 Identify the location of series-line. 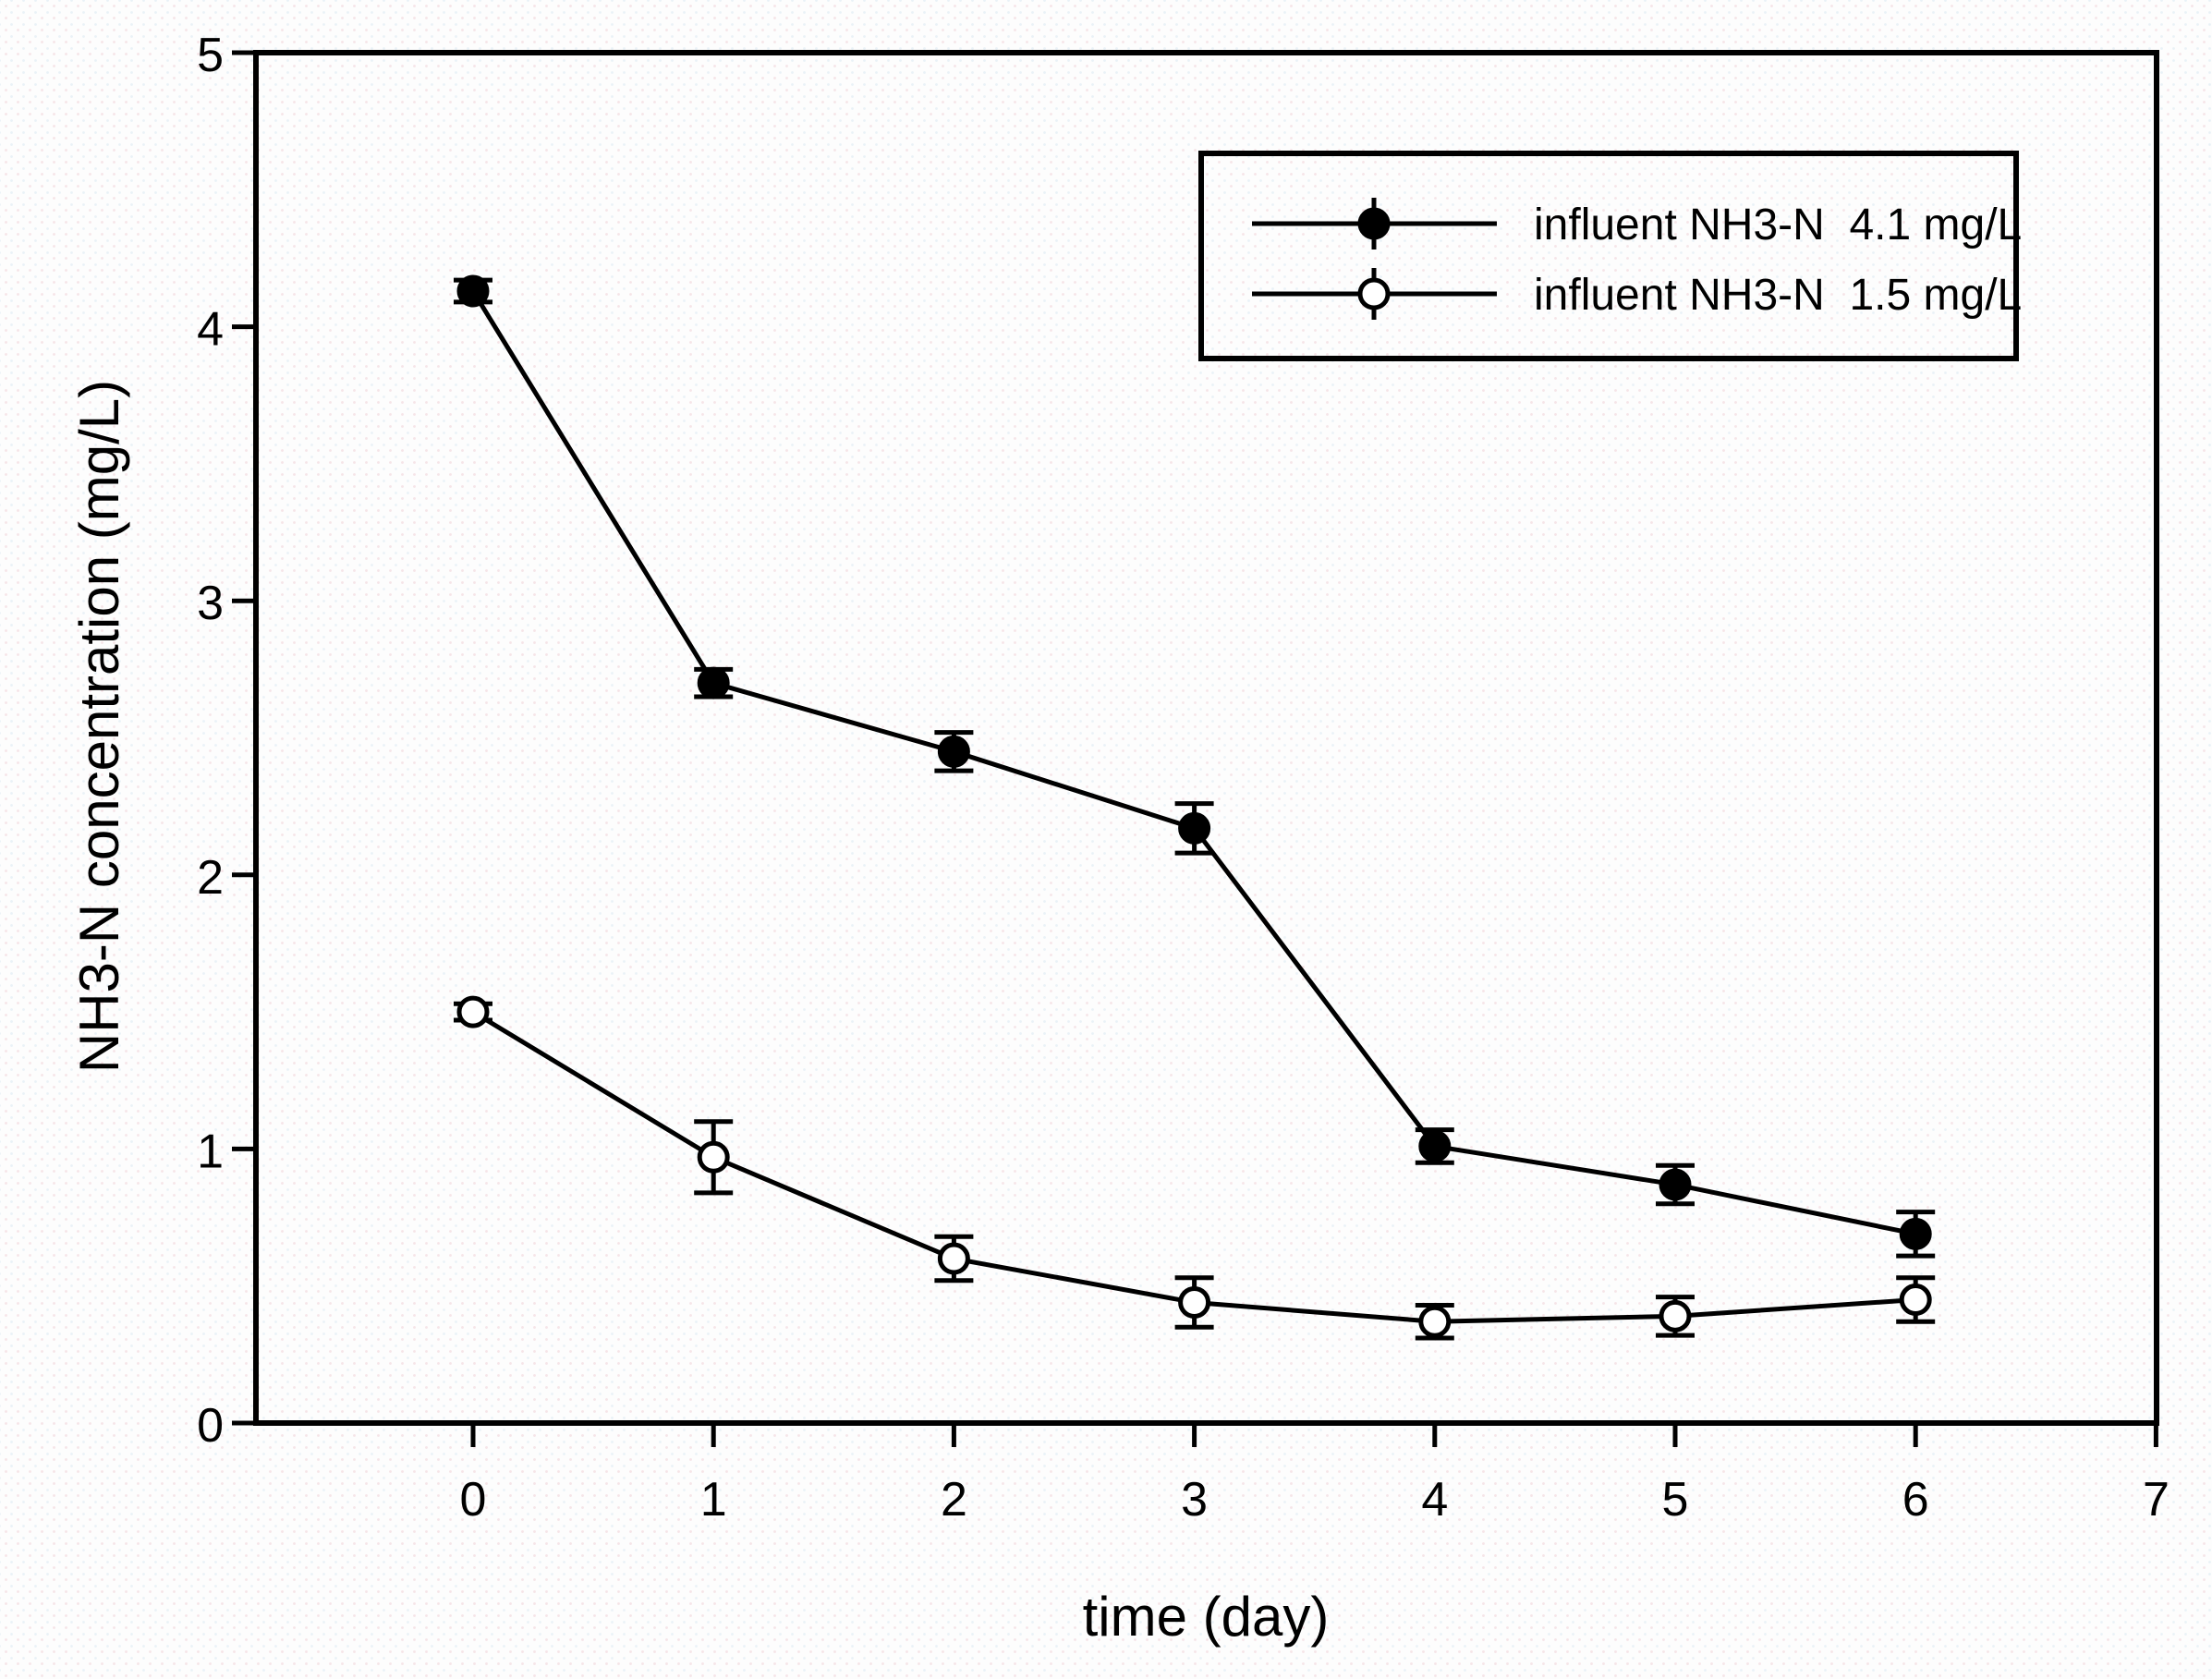
(1193, 1167).